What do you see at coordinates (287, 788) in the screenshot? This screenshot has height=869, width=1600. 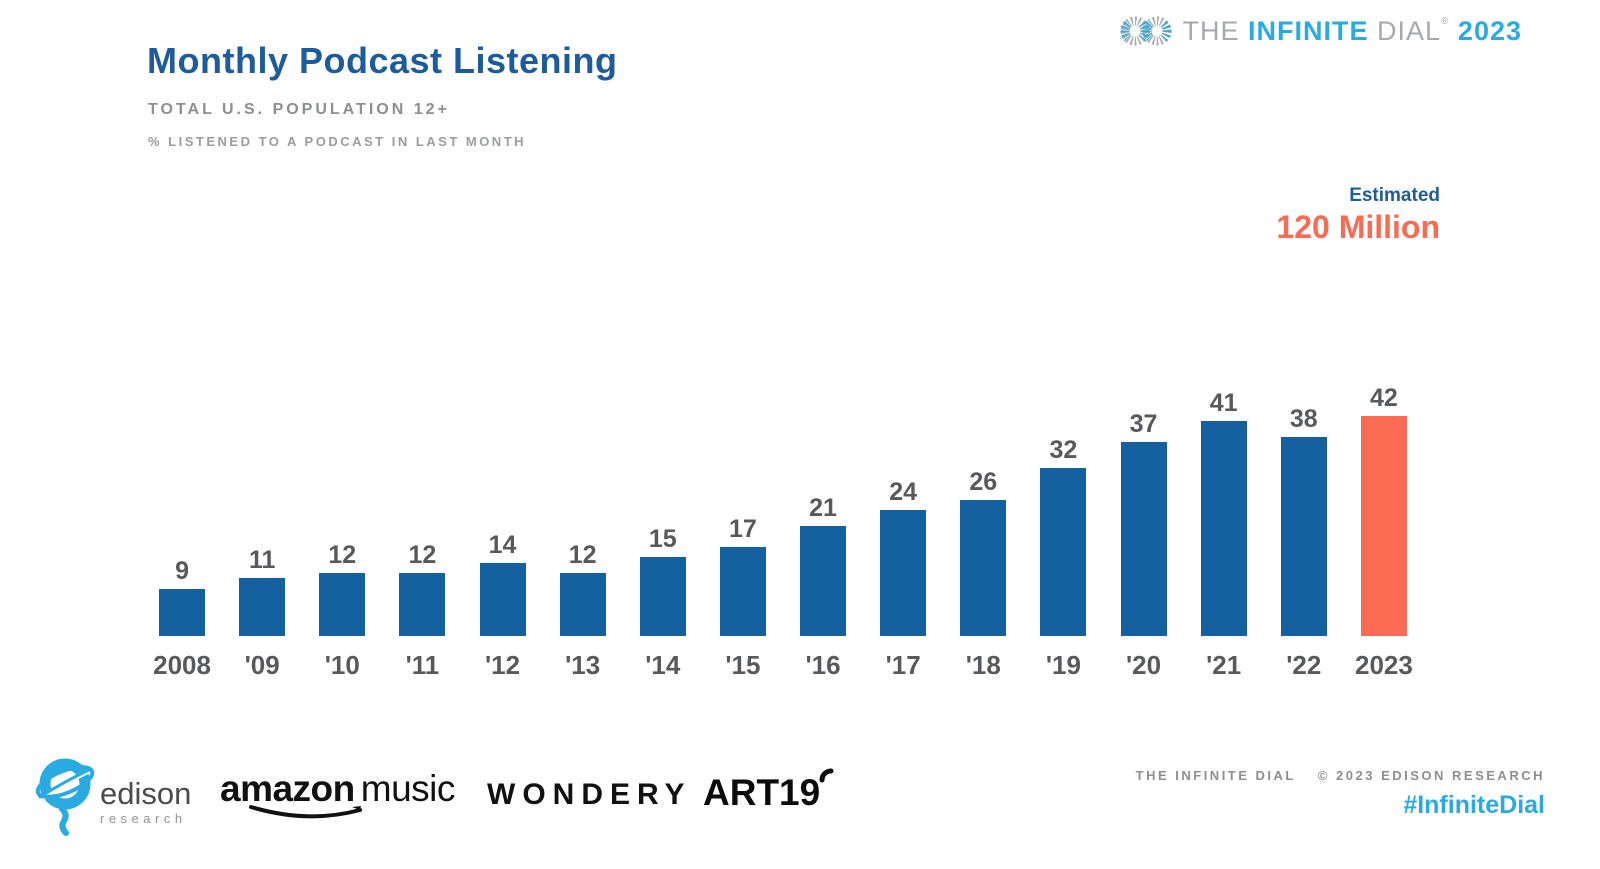 I see `amazon-word: amazon` at bounding box center [287, 788].